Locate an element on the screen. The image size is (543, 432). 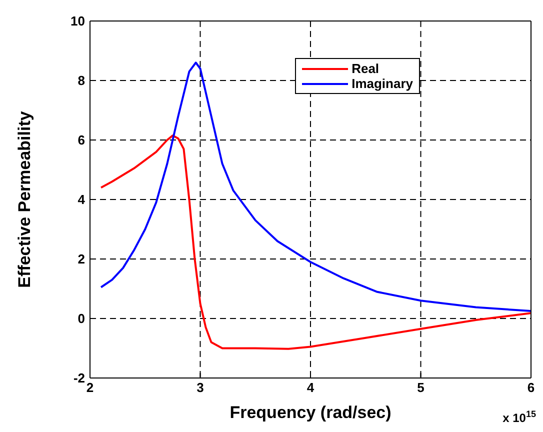
x-tick-label: 6 is located at coordinates (531, 388).